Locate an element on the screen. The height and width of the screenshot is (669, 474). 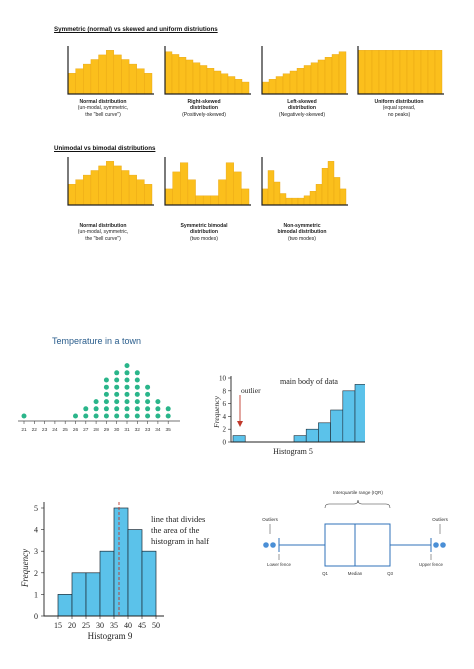
hist9-annotation-line: the area of the is located at coordinates (175, 530).